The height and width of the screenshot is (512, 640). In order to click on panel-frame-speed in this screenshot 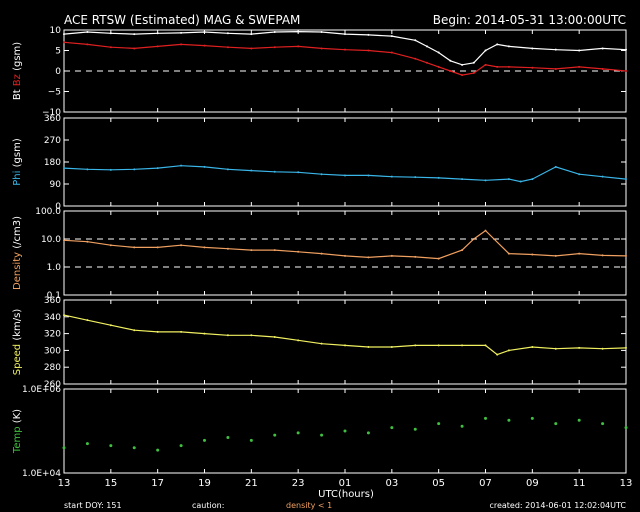, I will do `click(345, 342)`.